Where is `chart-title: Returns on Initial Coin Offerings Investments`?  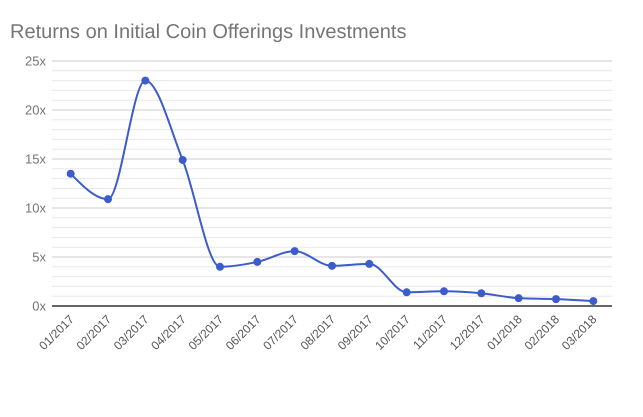 chart-title: Returns on Initial Coin Offerings Investments is located at coordinates (208, 32).